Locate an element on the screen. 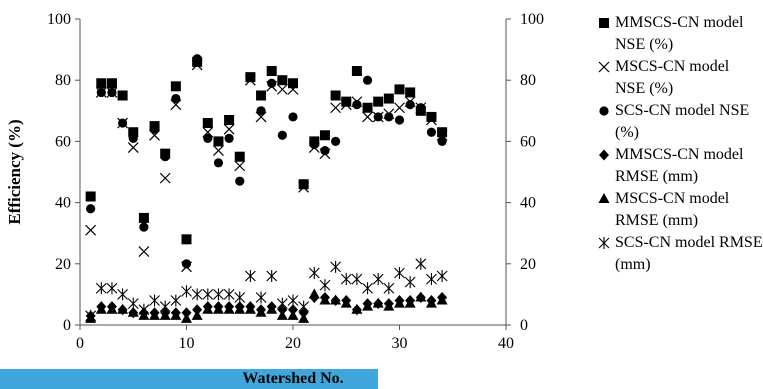 The height and width of the screenshot is (389, 763). x-tick-label: 20 is located at coordinates (293, 343).